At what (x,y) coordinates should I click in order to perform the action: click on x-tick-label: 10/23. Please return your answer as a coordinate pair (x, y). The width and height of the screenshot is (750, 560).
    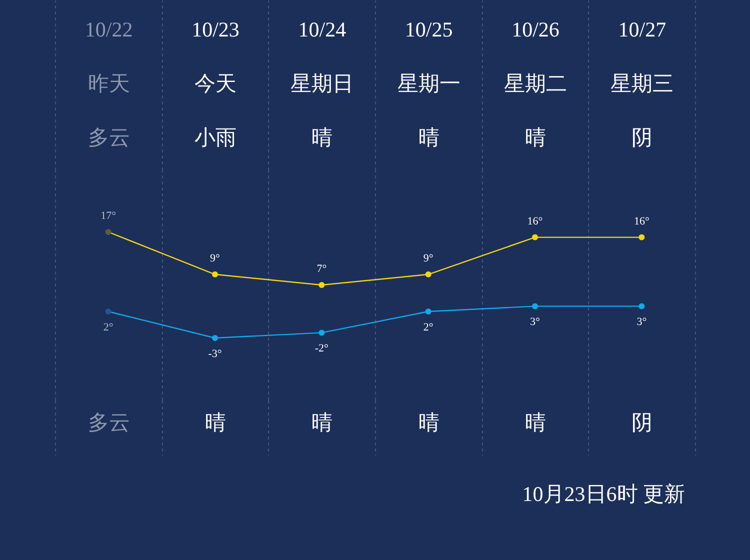
    Looking at the image, I should click on (216, 30).